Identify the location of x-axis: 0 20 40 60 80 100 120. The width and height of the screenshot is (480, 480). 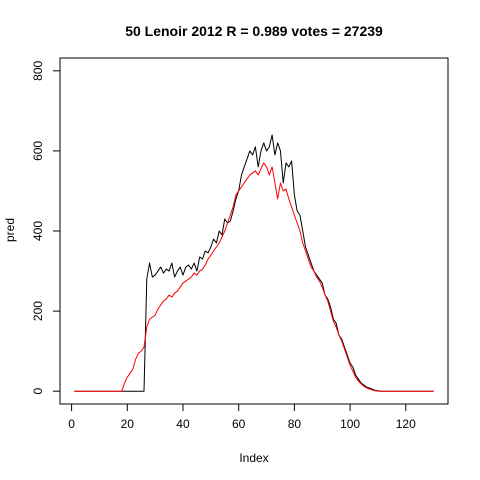
(242, 417).